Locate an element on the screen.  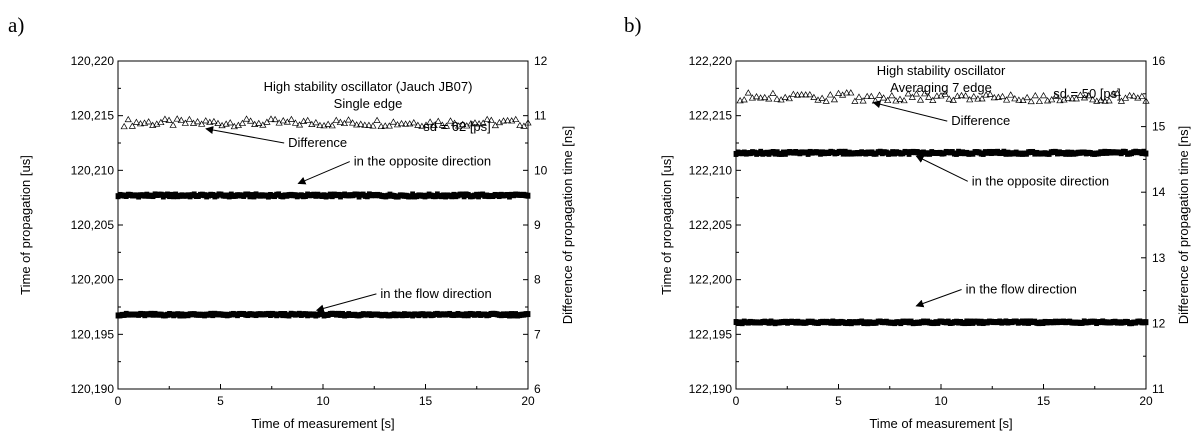
y-tick-label-a: 120,200 is located at coordinates (93, 280).